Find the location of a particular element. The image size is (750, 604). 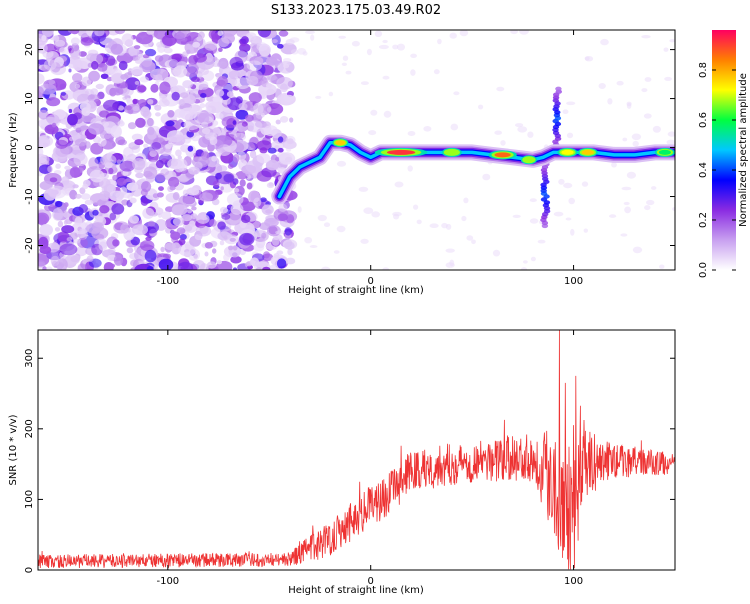

colorbar-tick-label: 0.4 is located at coordinates (703, 170).